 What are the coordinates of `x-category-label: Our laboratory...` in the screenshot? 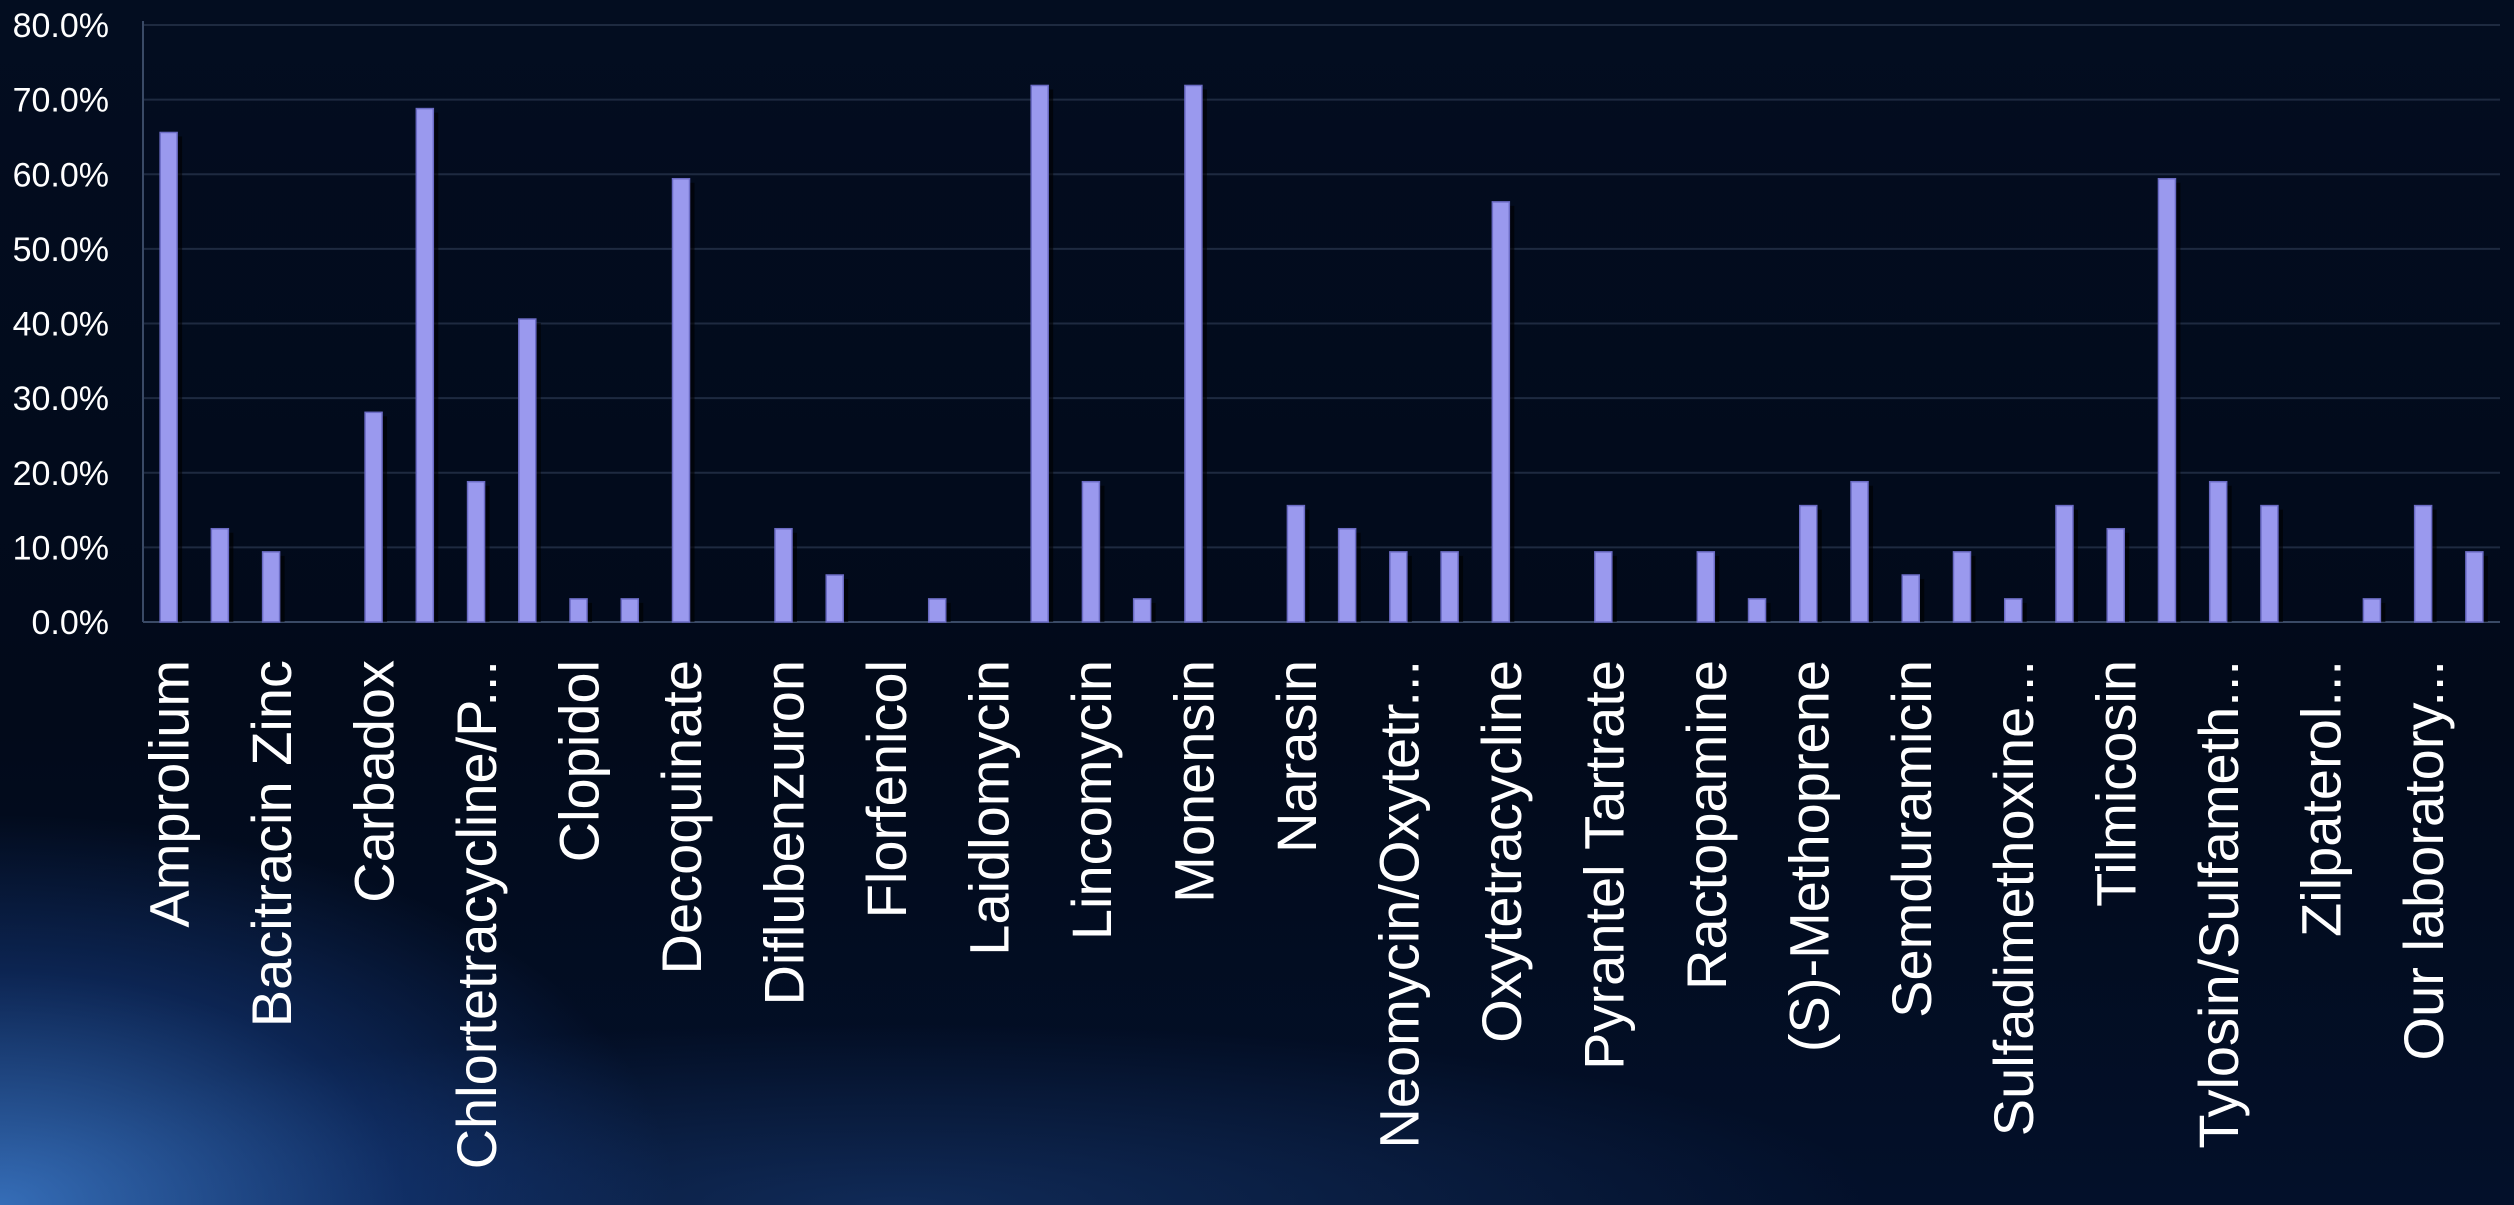 It's located at (2423, 860).